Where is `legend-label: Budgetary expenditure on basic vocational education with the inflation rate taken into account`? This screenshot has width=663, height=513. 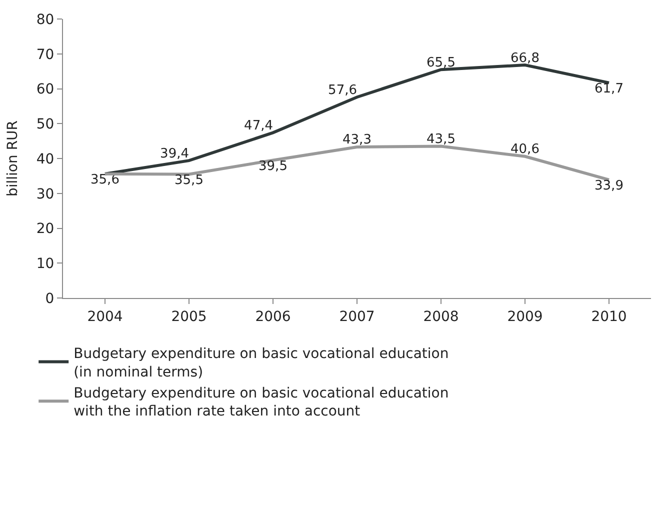
legend-label: Budgetary expenditure on basic vocational education with the inflation rate taken into account is located at coordinates (261, 403).